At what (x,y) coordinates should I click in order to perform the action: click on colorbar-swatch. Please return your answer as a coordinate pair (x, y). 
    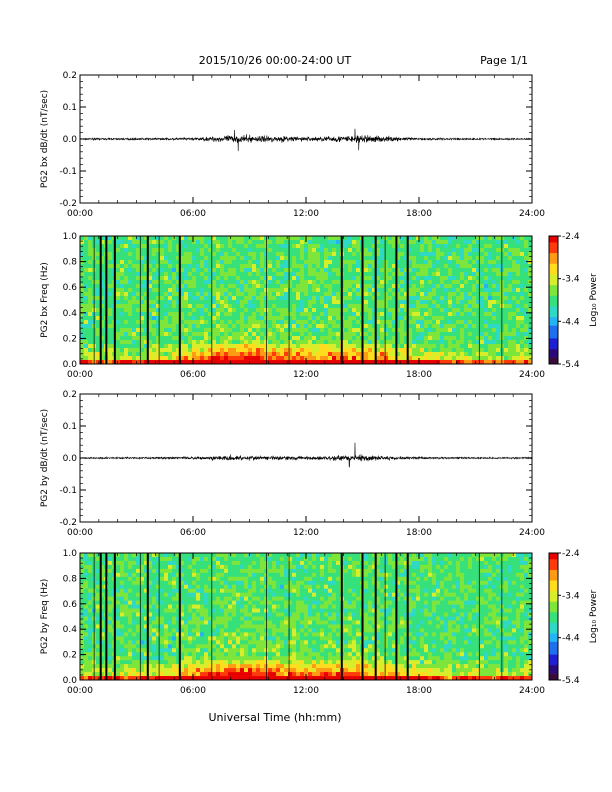
    Looking at the image, I should click on (553, 361).